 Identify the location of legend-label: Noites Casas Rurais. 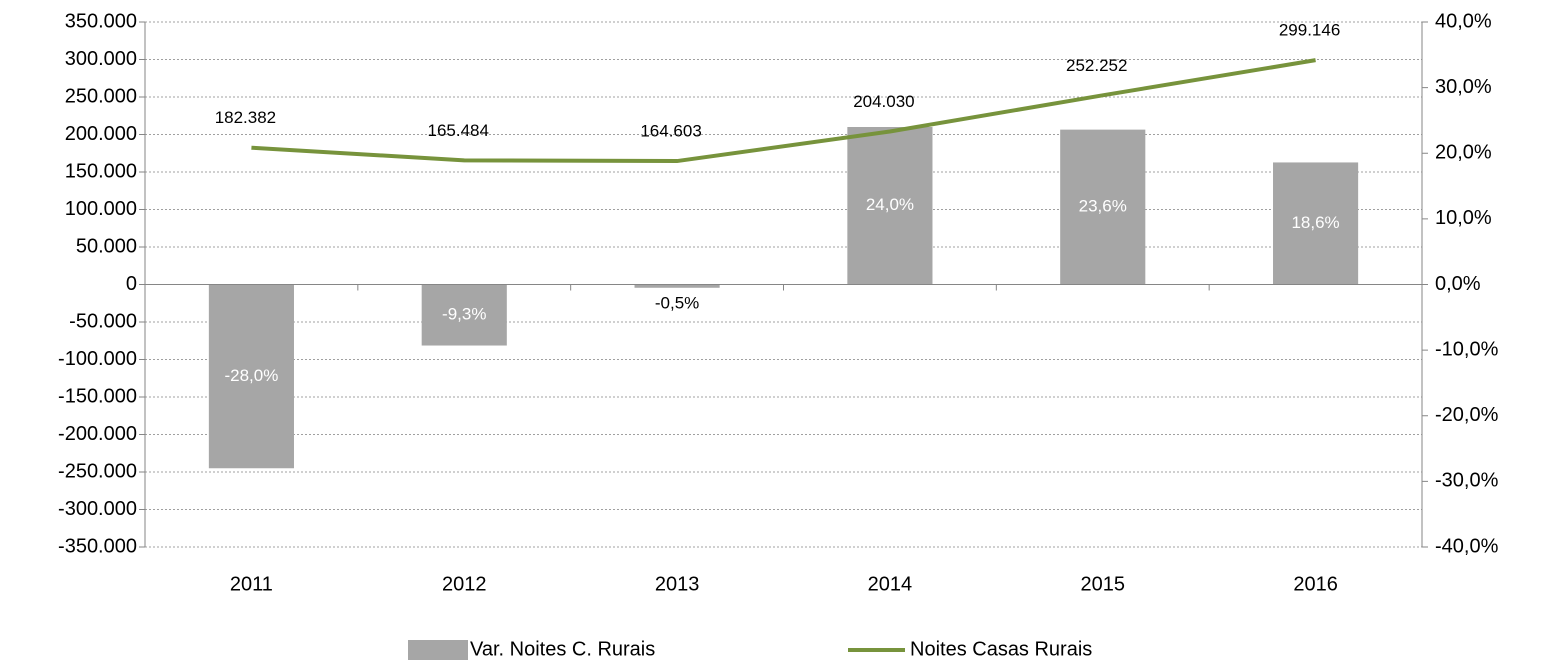
(1001, 649).